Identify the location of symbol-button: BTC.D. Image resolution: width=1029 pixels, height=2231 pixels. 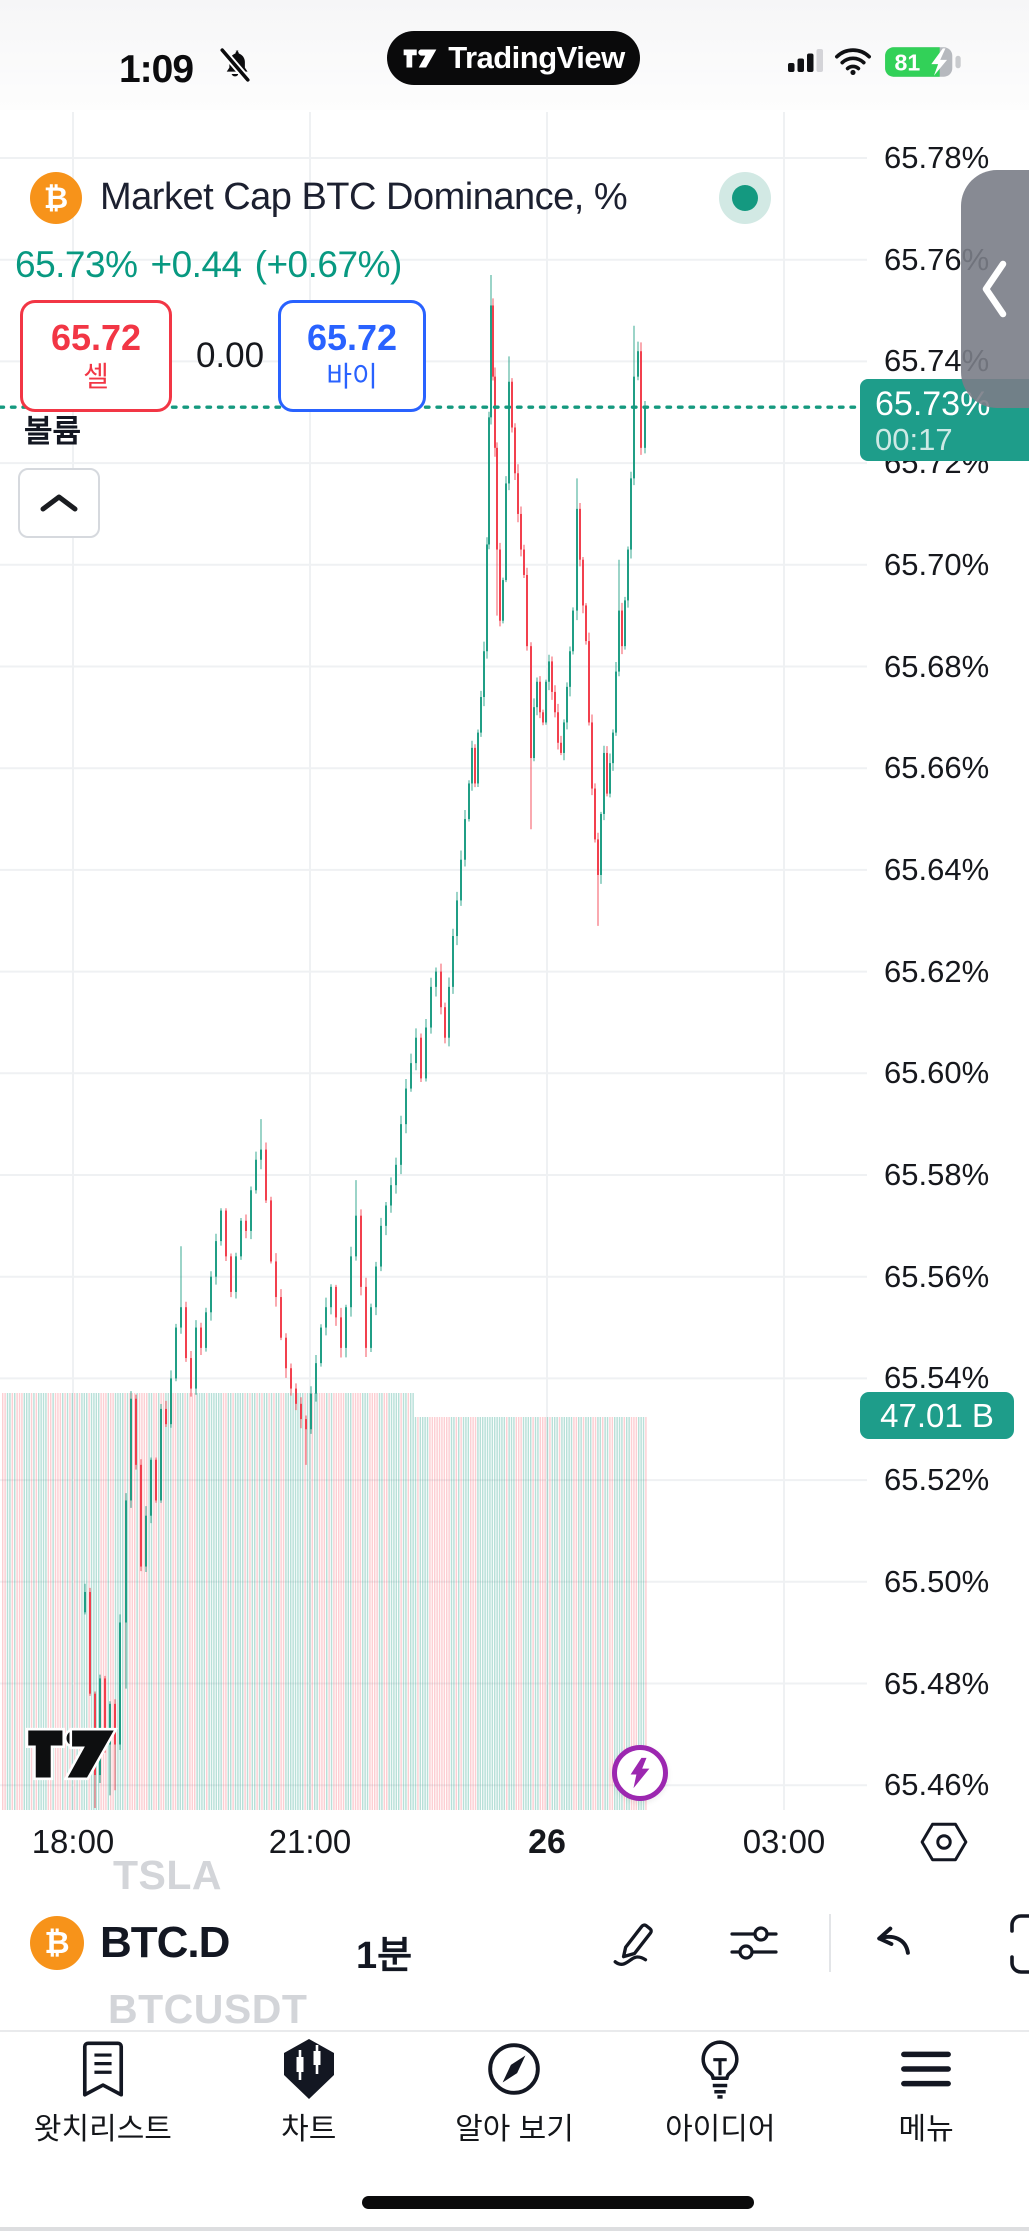
(165, 1942).